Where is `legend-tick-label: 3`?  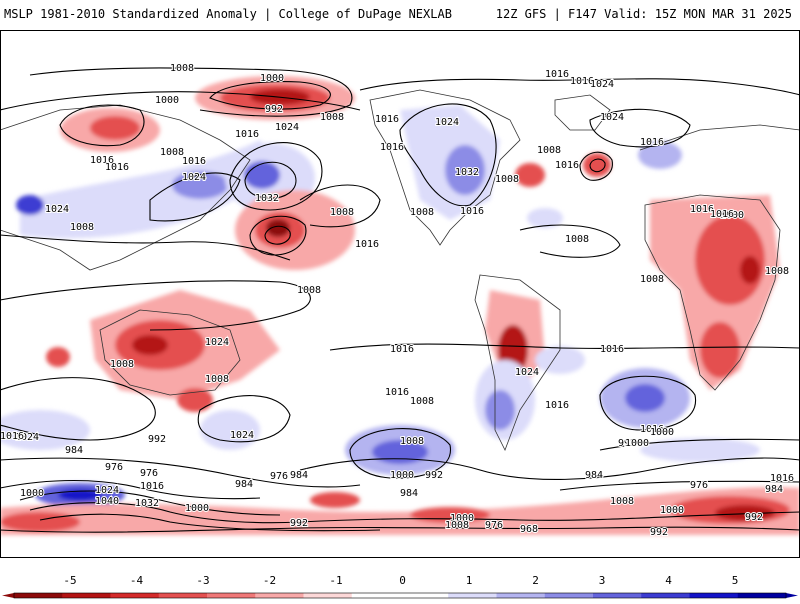 legend-tick-label: 3 is located at coordinates (602, 580).